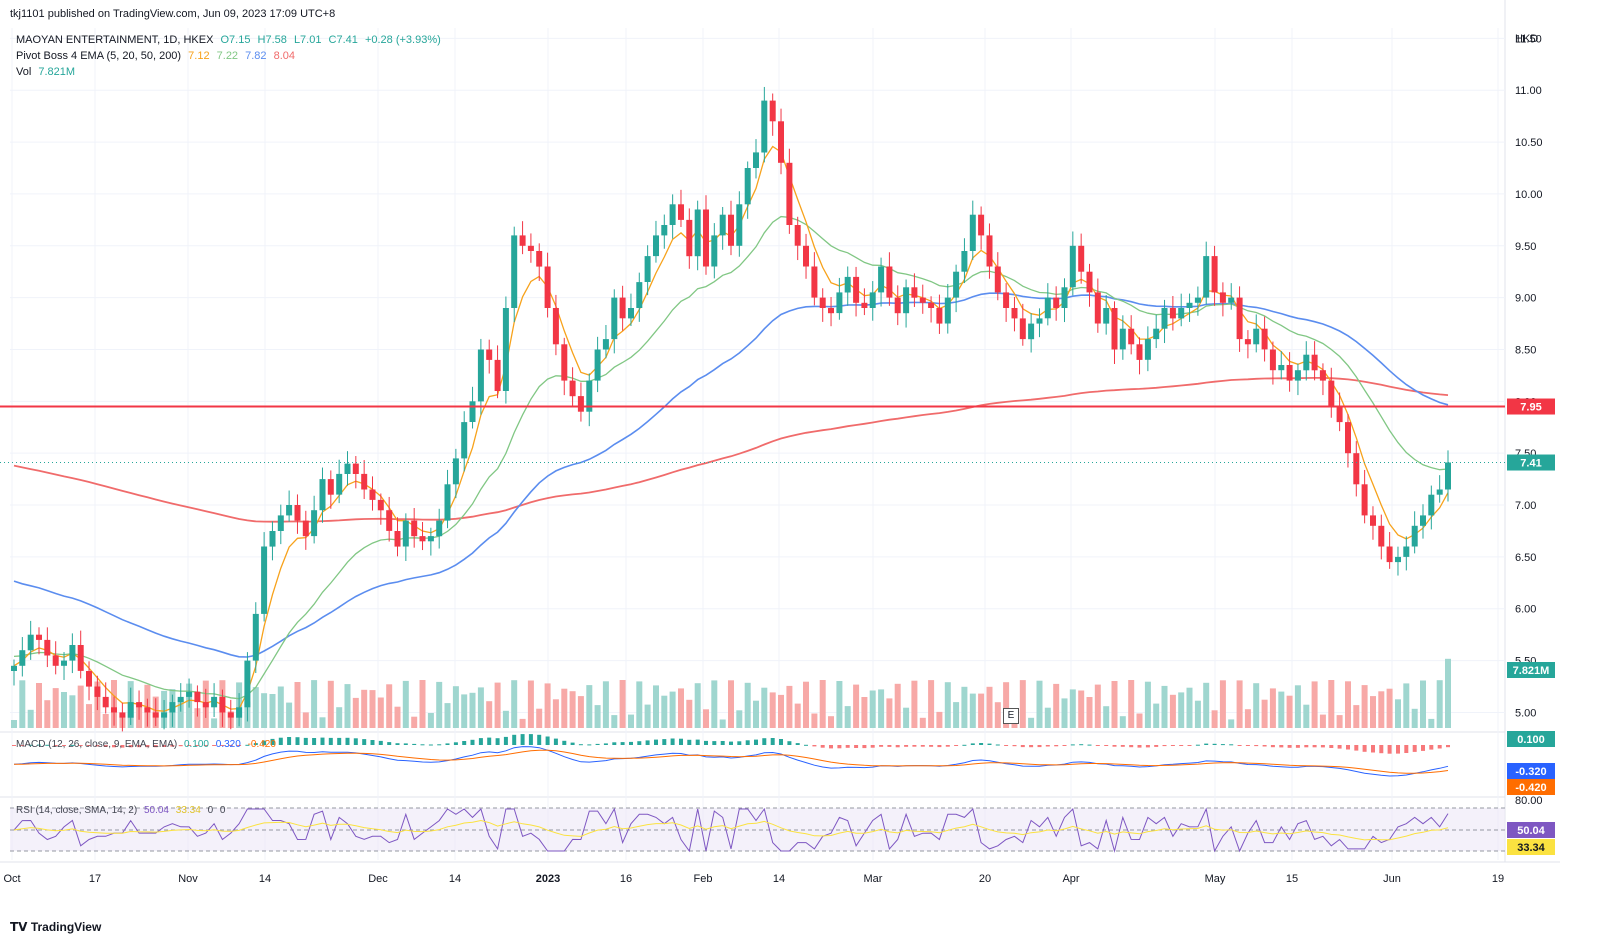 This screenshot has width=1600, height=943. Describe the element at coordinates (1530, 408) in the screenshot. I see `hline-price-tag: 7.95` at that location.